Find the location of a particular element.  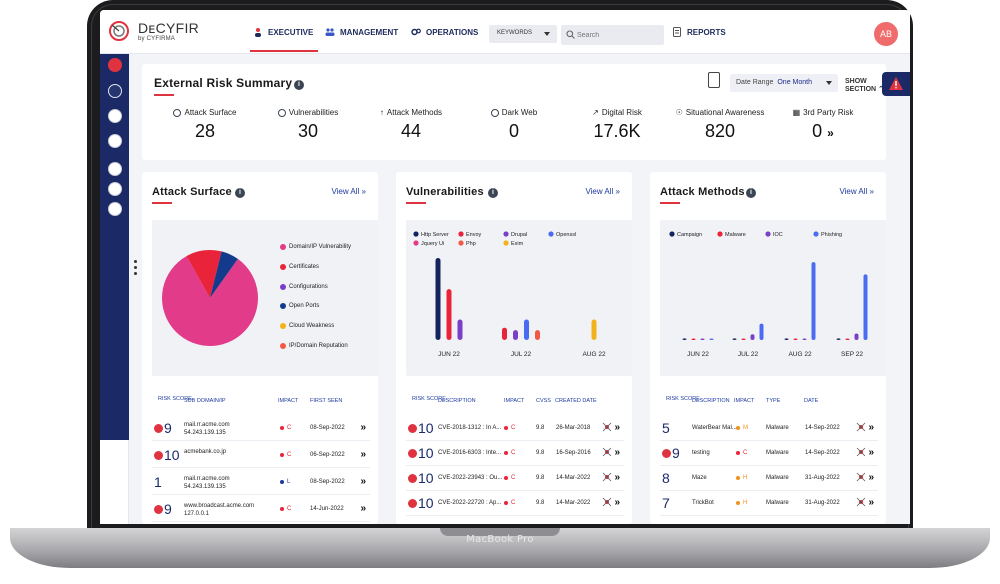

nav-reports: REPORTS is located at coordinates (699, 32).